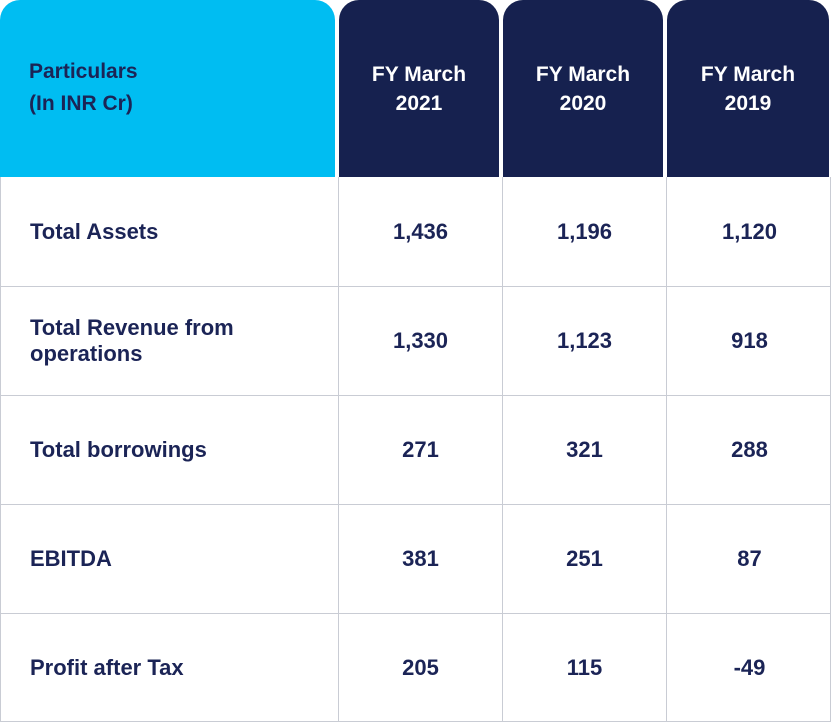 This screenshot has width=831, height=722. I want to click on value-cell: 1,436, so click(420, 231).